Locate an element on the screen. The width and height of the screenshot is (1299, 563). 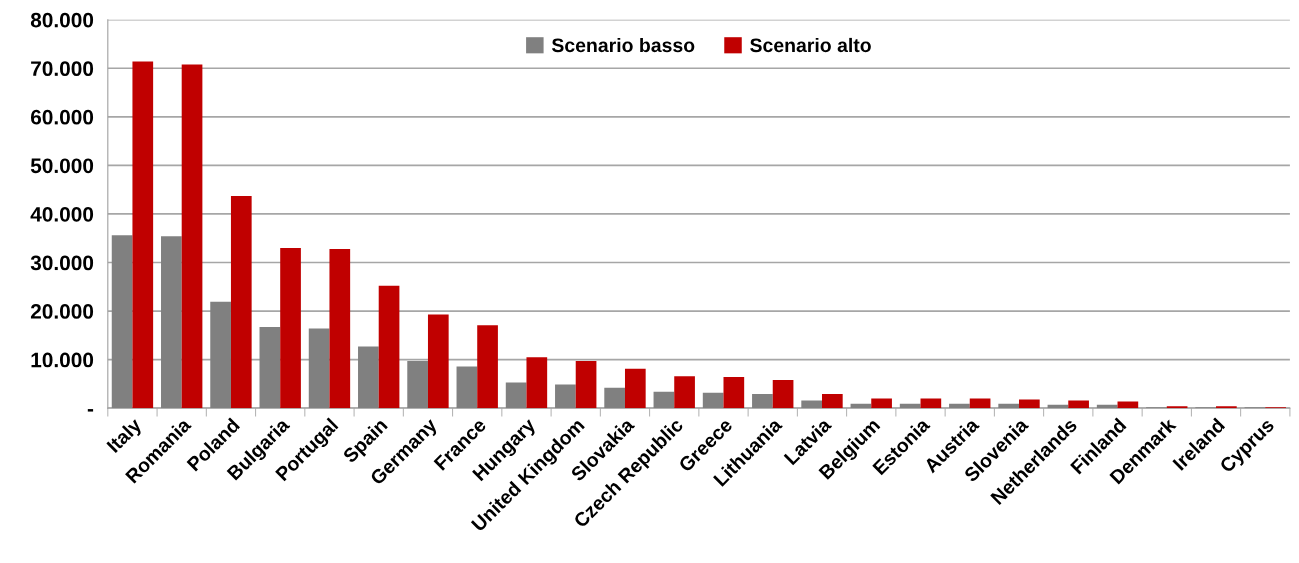
y-tick-label: - is located at coordinates (90, 410).